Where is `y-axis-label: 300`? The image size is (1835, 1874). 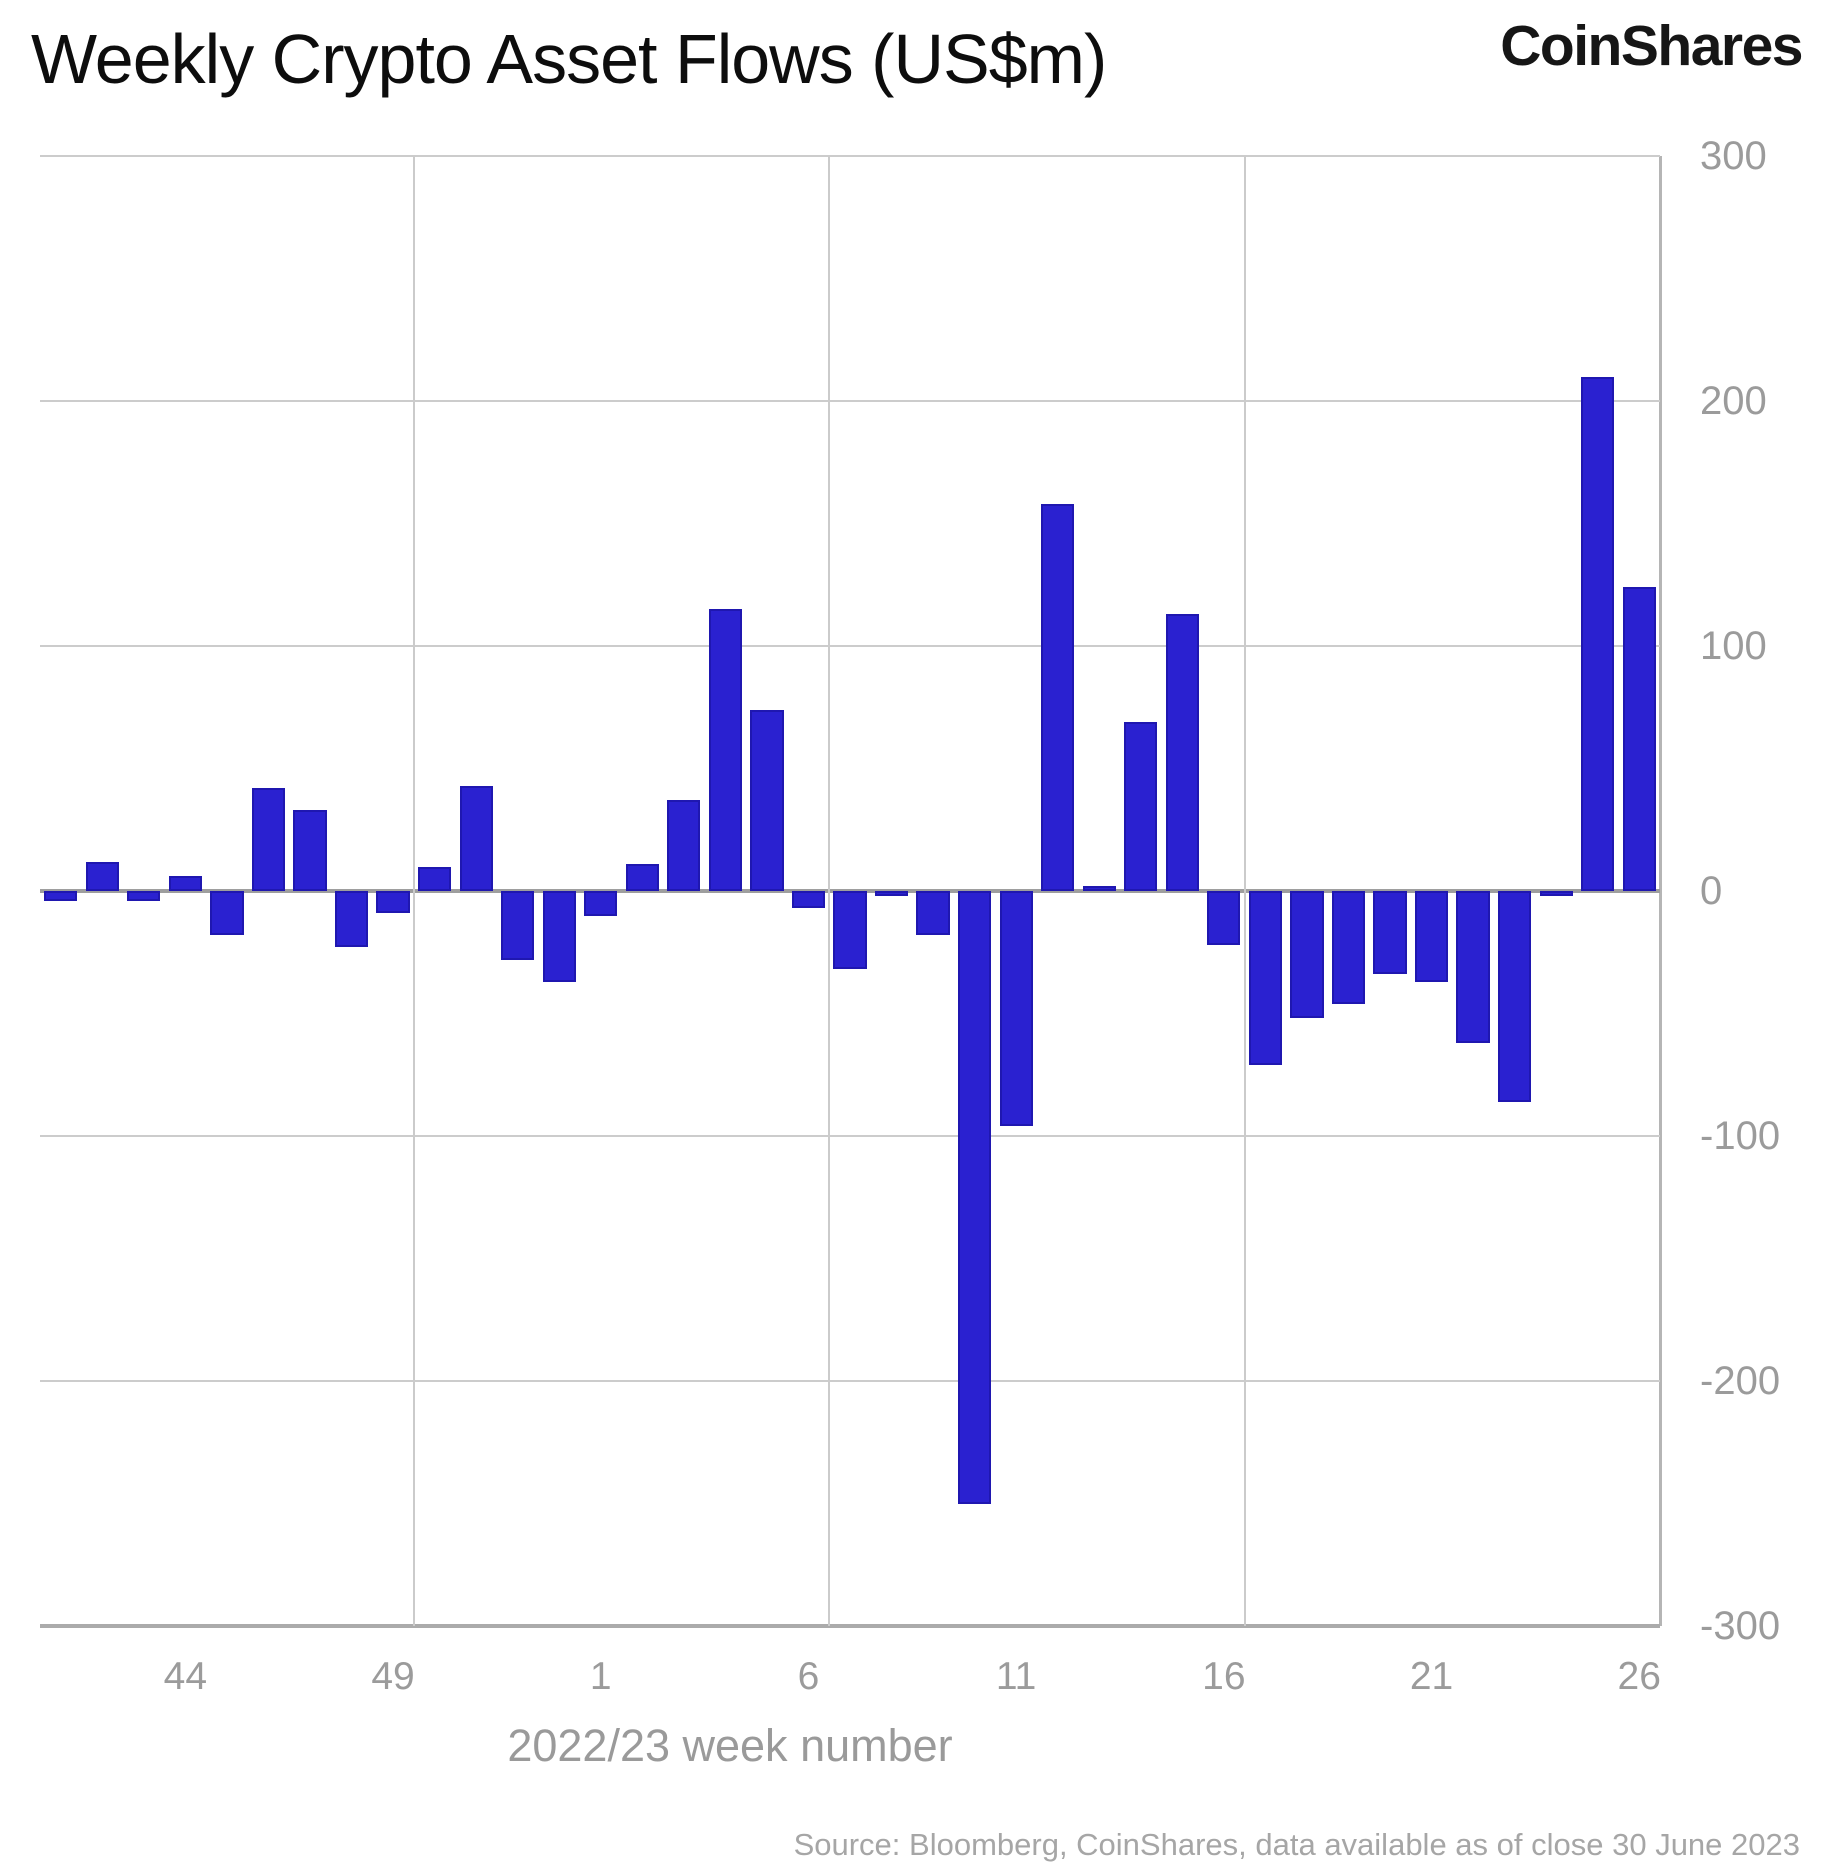 y-axis-label: 300 is located at coordinates (1733, 156).